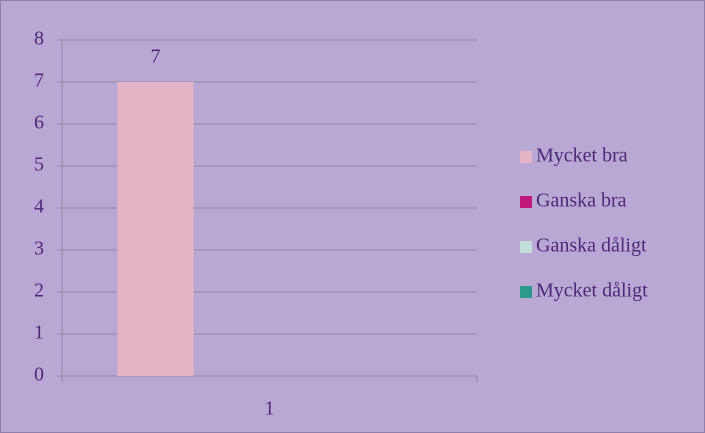 Image resolution: width=705 pixels, height=433 pixels. Describe the element at coordinates (582, 156) in the screenshot. I see `legend-label: Mycket bra` at that location.